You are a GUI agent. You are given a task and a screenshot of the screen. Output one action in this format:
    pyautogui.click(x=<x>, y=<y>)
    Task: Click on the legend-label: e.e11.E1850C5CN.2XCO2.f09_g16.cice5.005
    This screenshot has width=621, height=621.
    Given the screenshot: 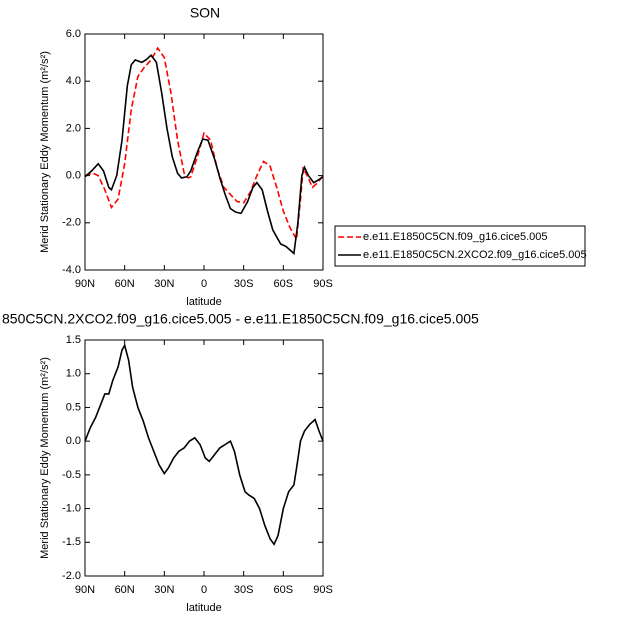 What is the action you would take?
    pyautogui.click(x=475, y=255)
    